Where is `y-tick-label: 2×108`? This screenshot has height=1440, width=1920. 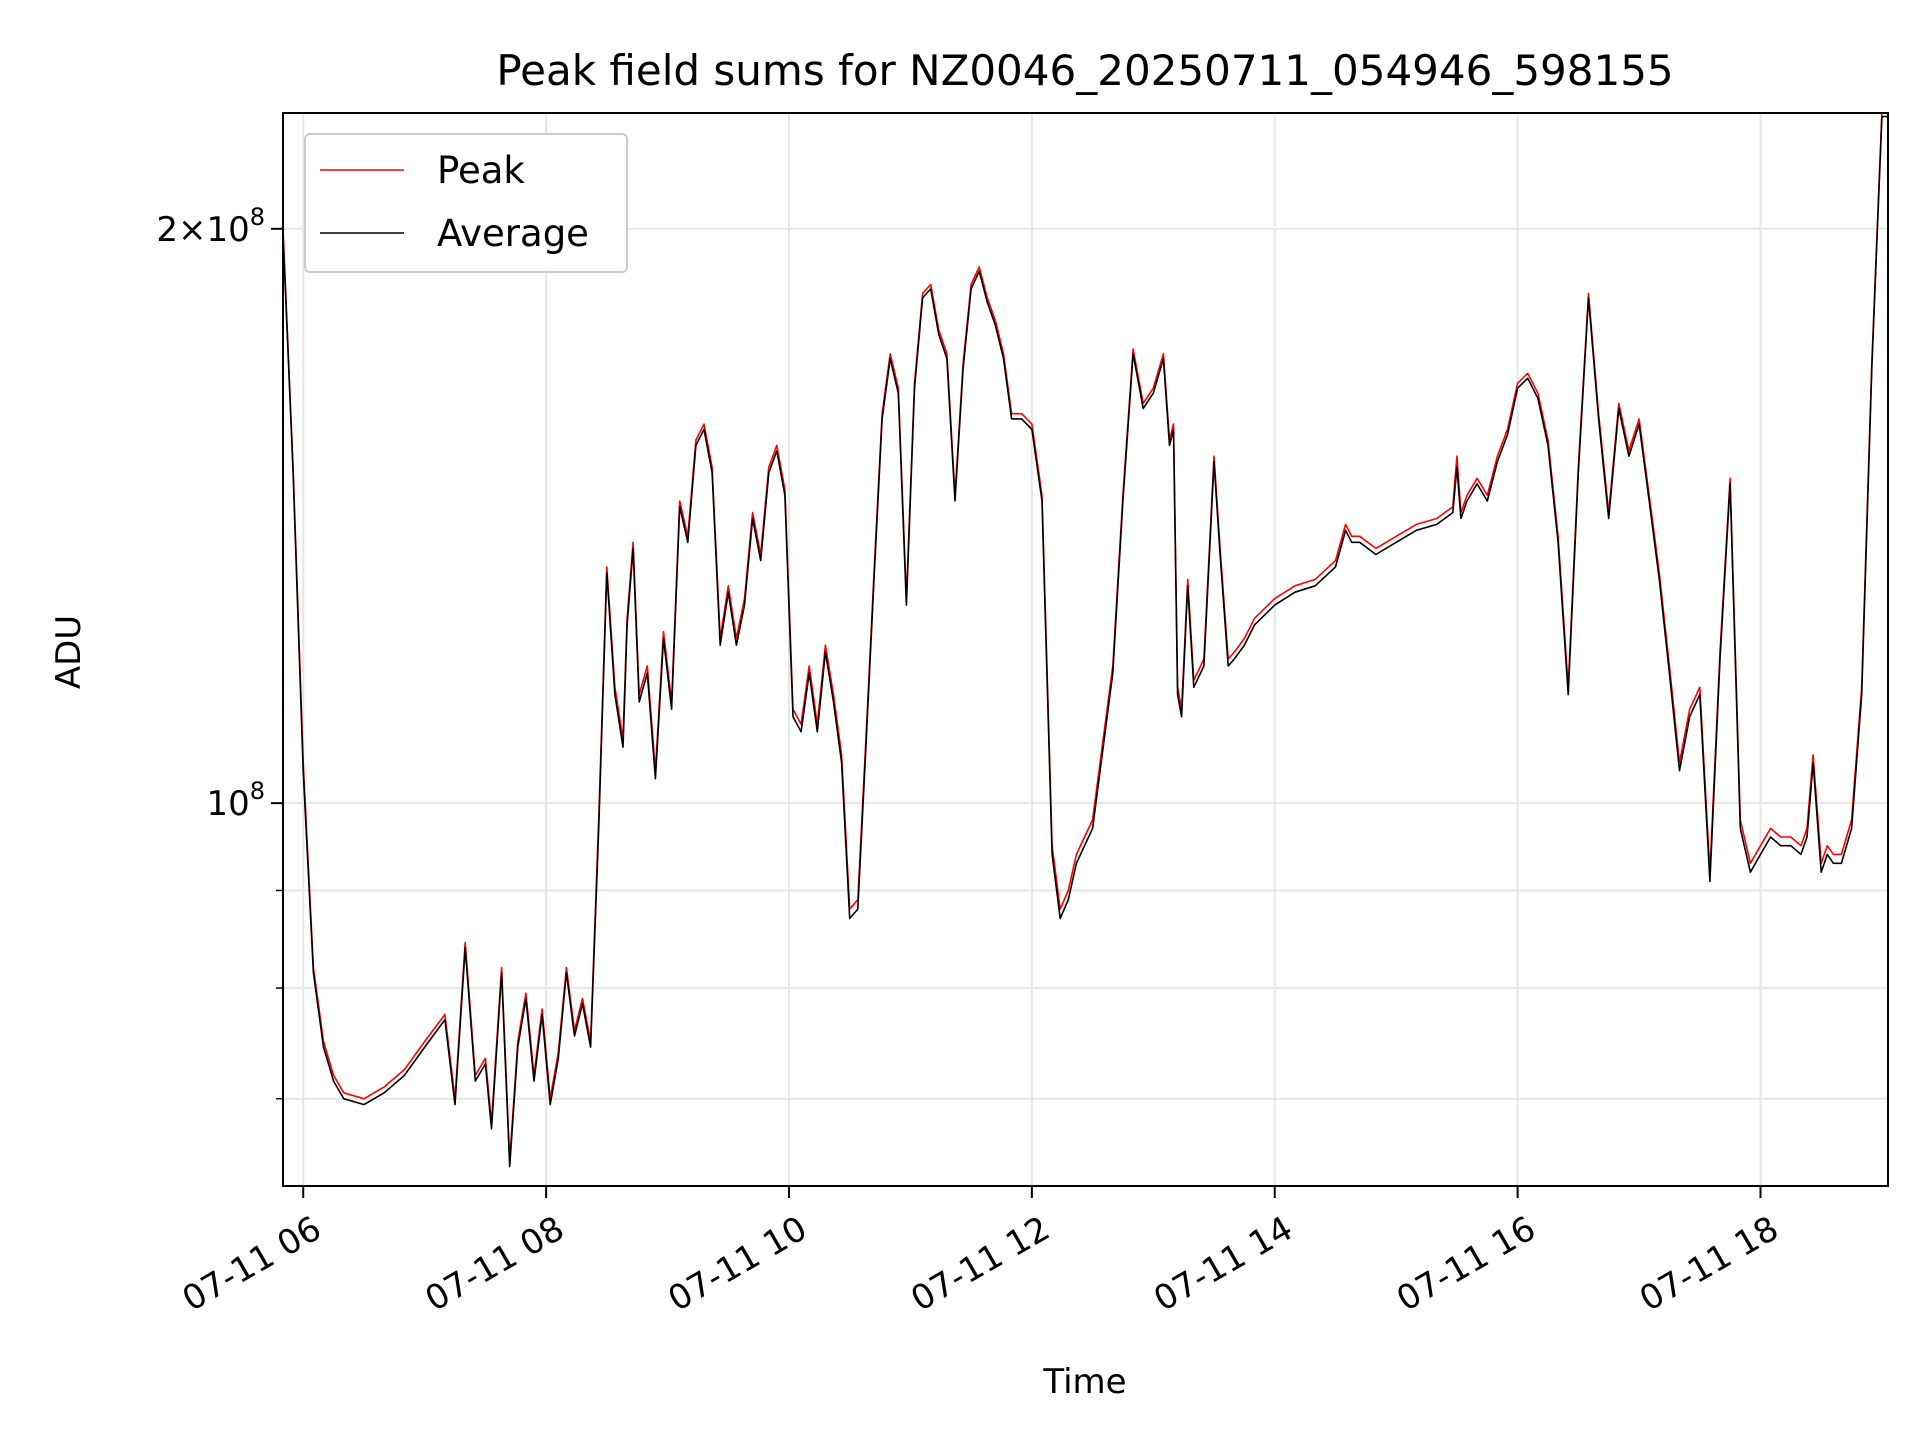 y-tick-label: 2×108 is located at coordinates (210, 226).